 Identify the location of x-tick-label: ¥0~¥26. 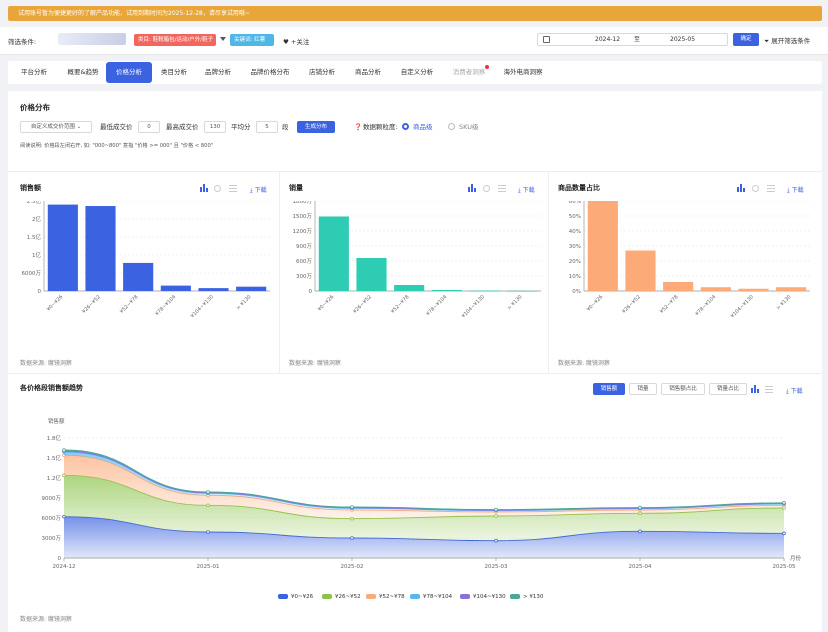
(55, 303).